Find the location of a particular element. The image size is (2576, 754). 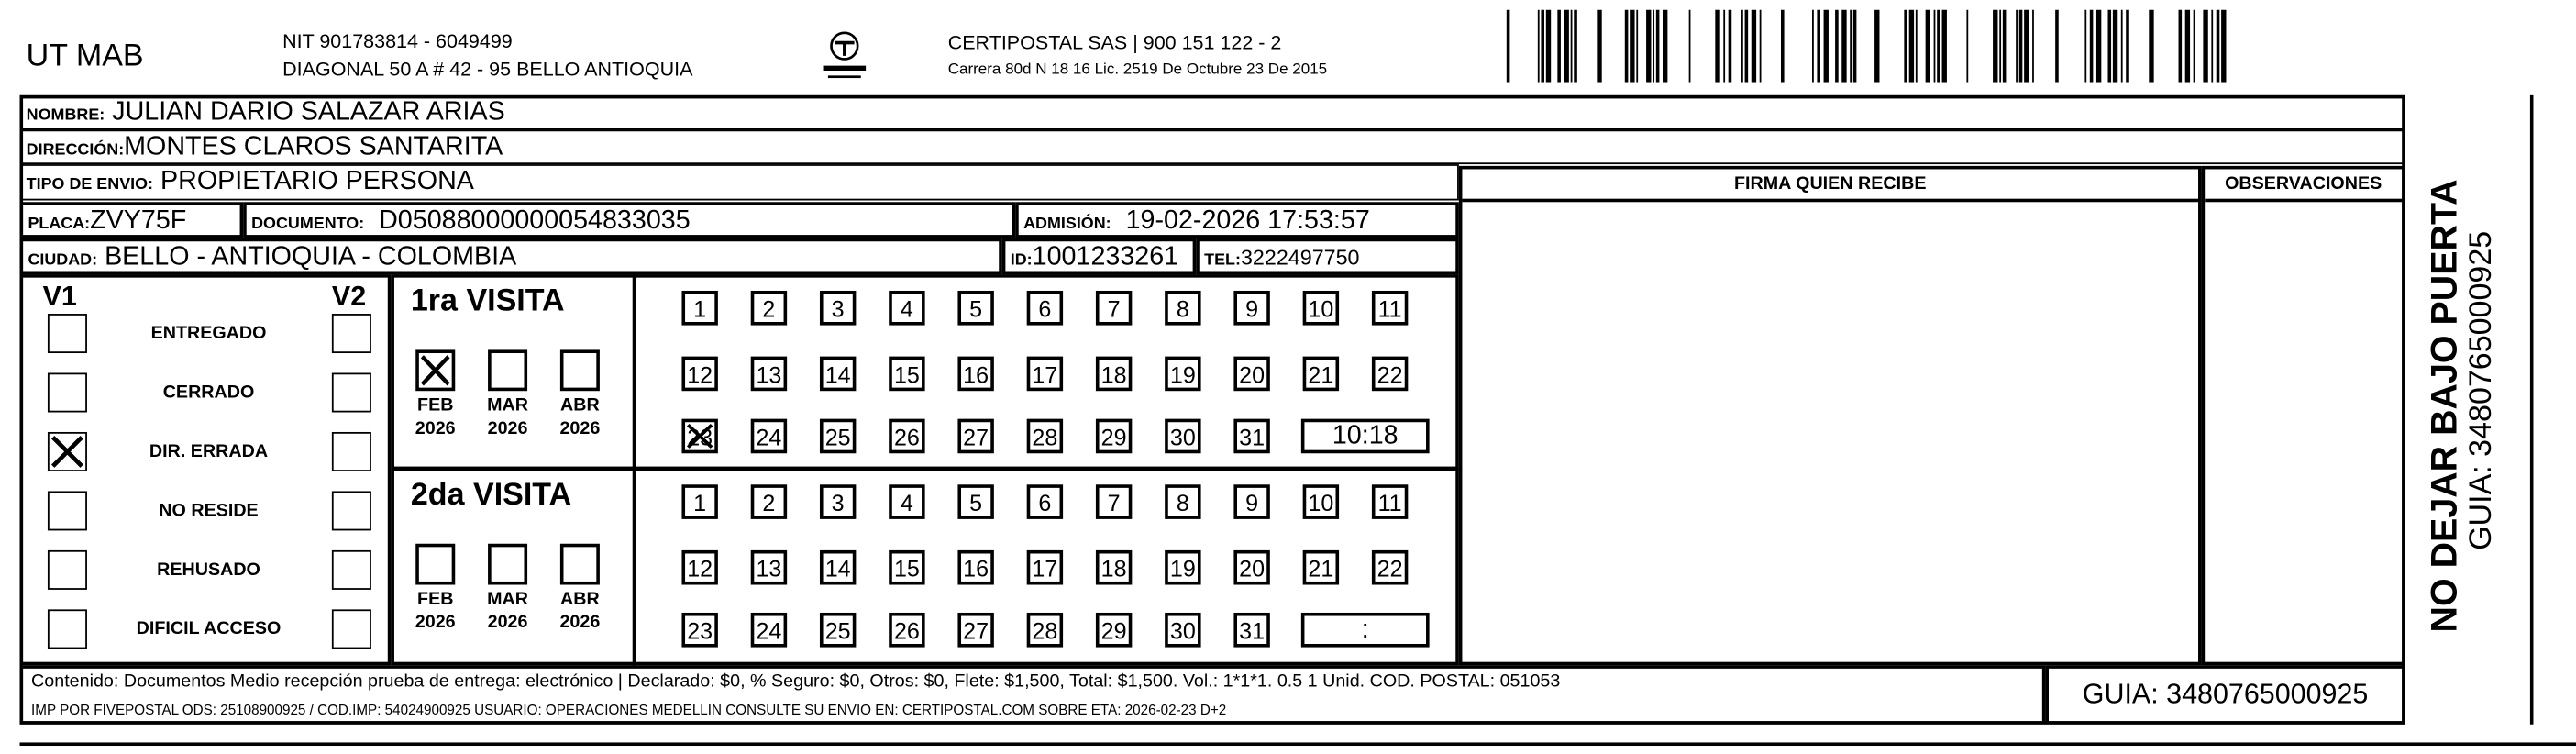

v2-header: V2 is located at coordinates (349, 297).